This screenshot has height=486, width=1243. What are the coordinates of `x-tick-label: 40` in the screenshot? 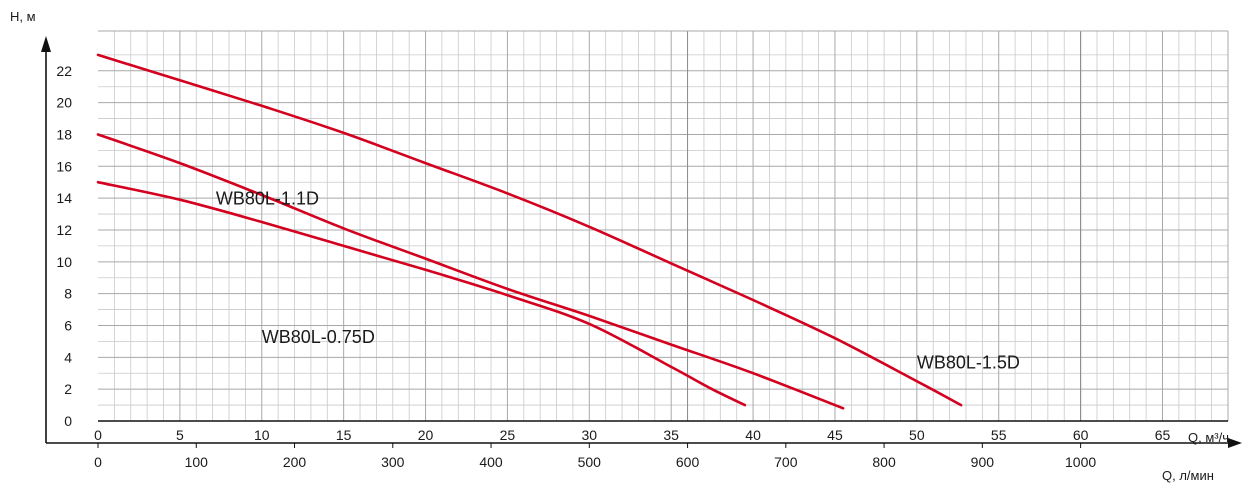 It's located at (753, 435).